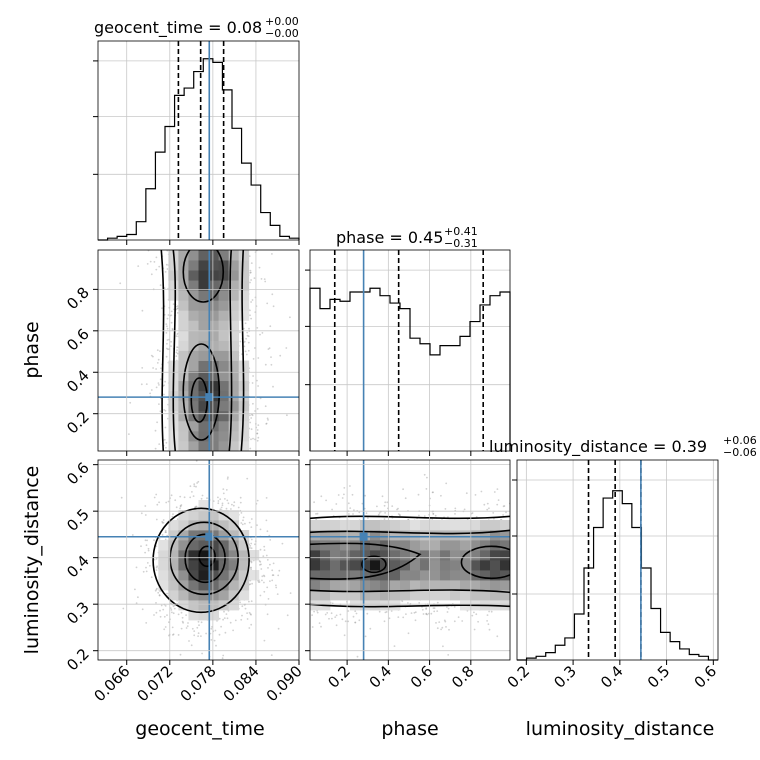 This screenshot has height=760, width=760. What do you see at coordinates (32, 349) in the screenshot?
I see `y-axis-label-phase: phase` at bounding box center [32, 349].